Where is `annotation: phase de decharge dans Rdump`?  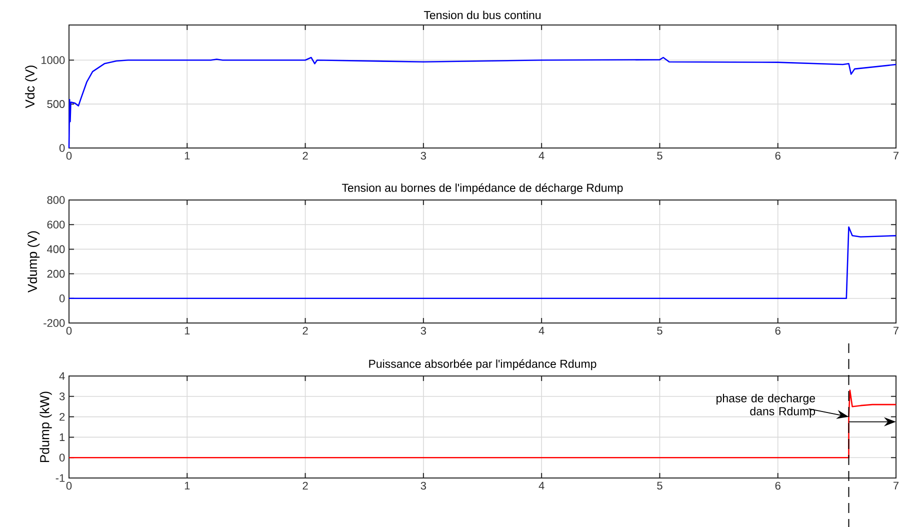
annotation: phase de decharge dans Rdump is located at coordinates (766, 406).